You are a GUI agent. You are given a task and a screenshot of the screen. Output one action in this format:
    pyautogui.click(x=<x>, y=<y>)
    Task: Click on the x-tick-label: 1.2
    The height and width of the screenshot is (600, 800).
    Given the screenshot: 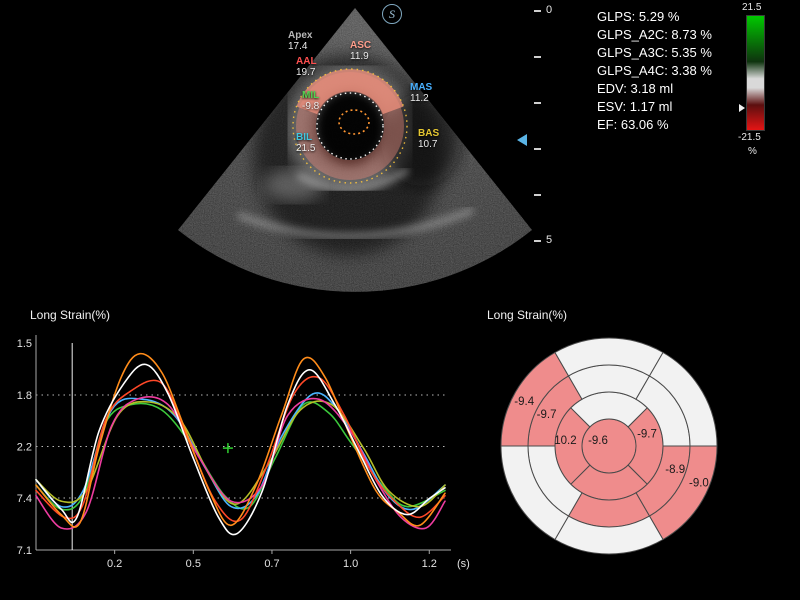 What is the action you would take?
    pyautogui.click(x=429, y=564)
    